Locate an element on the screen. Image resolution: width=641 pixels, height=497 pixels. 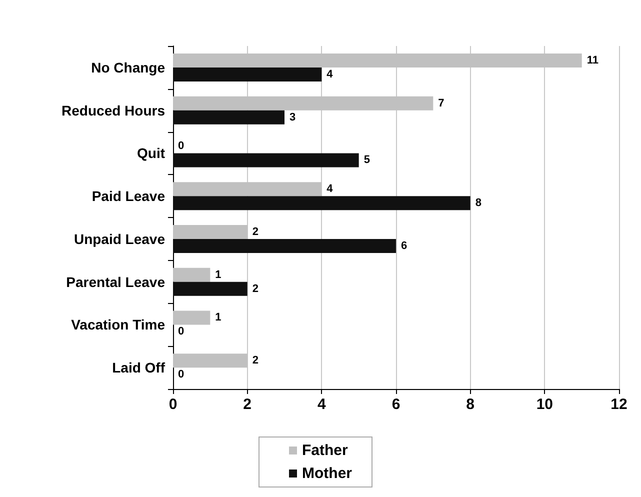
y-tick-label: Quit is located at coordinates (151, 153).